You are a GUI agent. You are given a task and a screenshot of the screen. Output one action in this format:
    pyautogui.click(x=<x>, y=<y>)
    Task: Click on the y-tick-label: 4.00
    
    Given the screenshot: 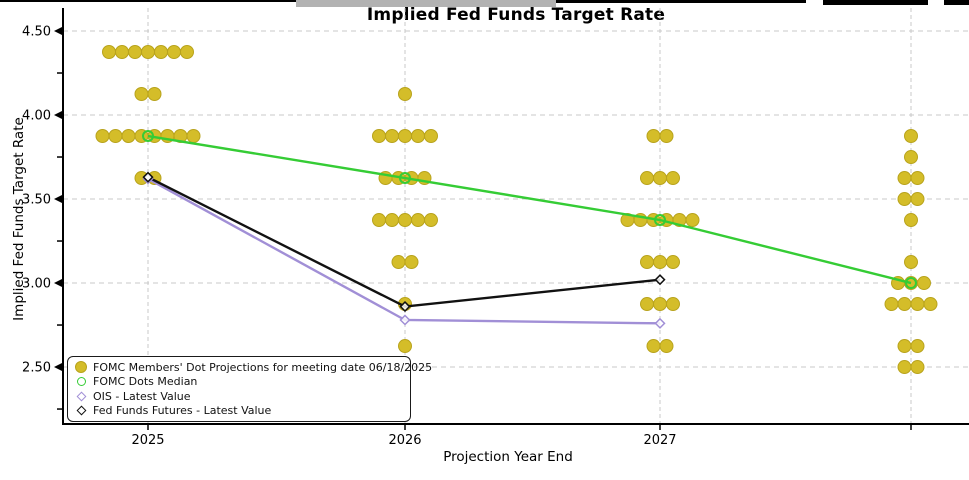 What is the action you would take?
    pyautogui.click(x=36, y=116)
    